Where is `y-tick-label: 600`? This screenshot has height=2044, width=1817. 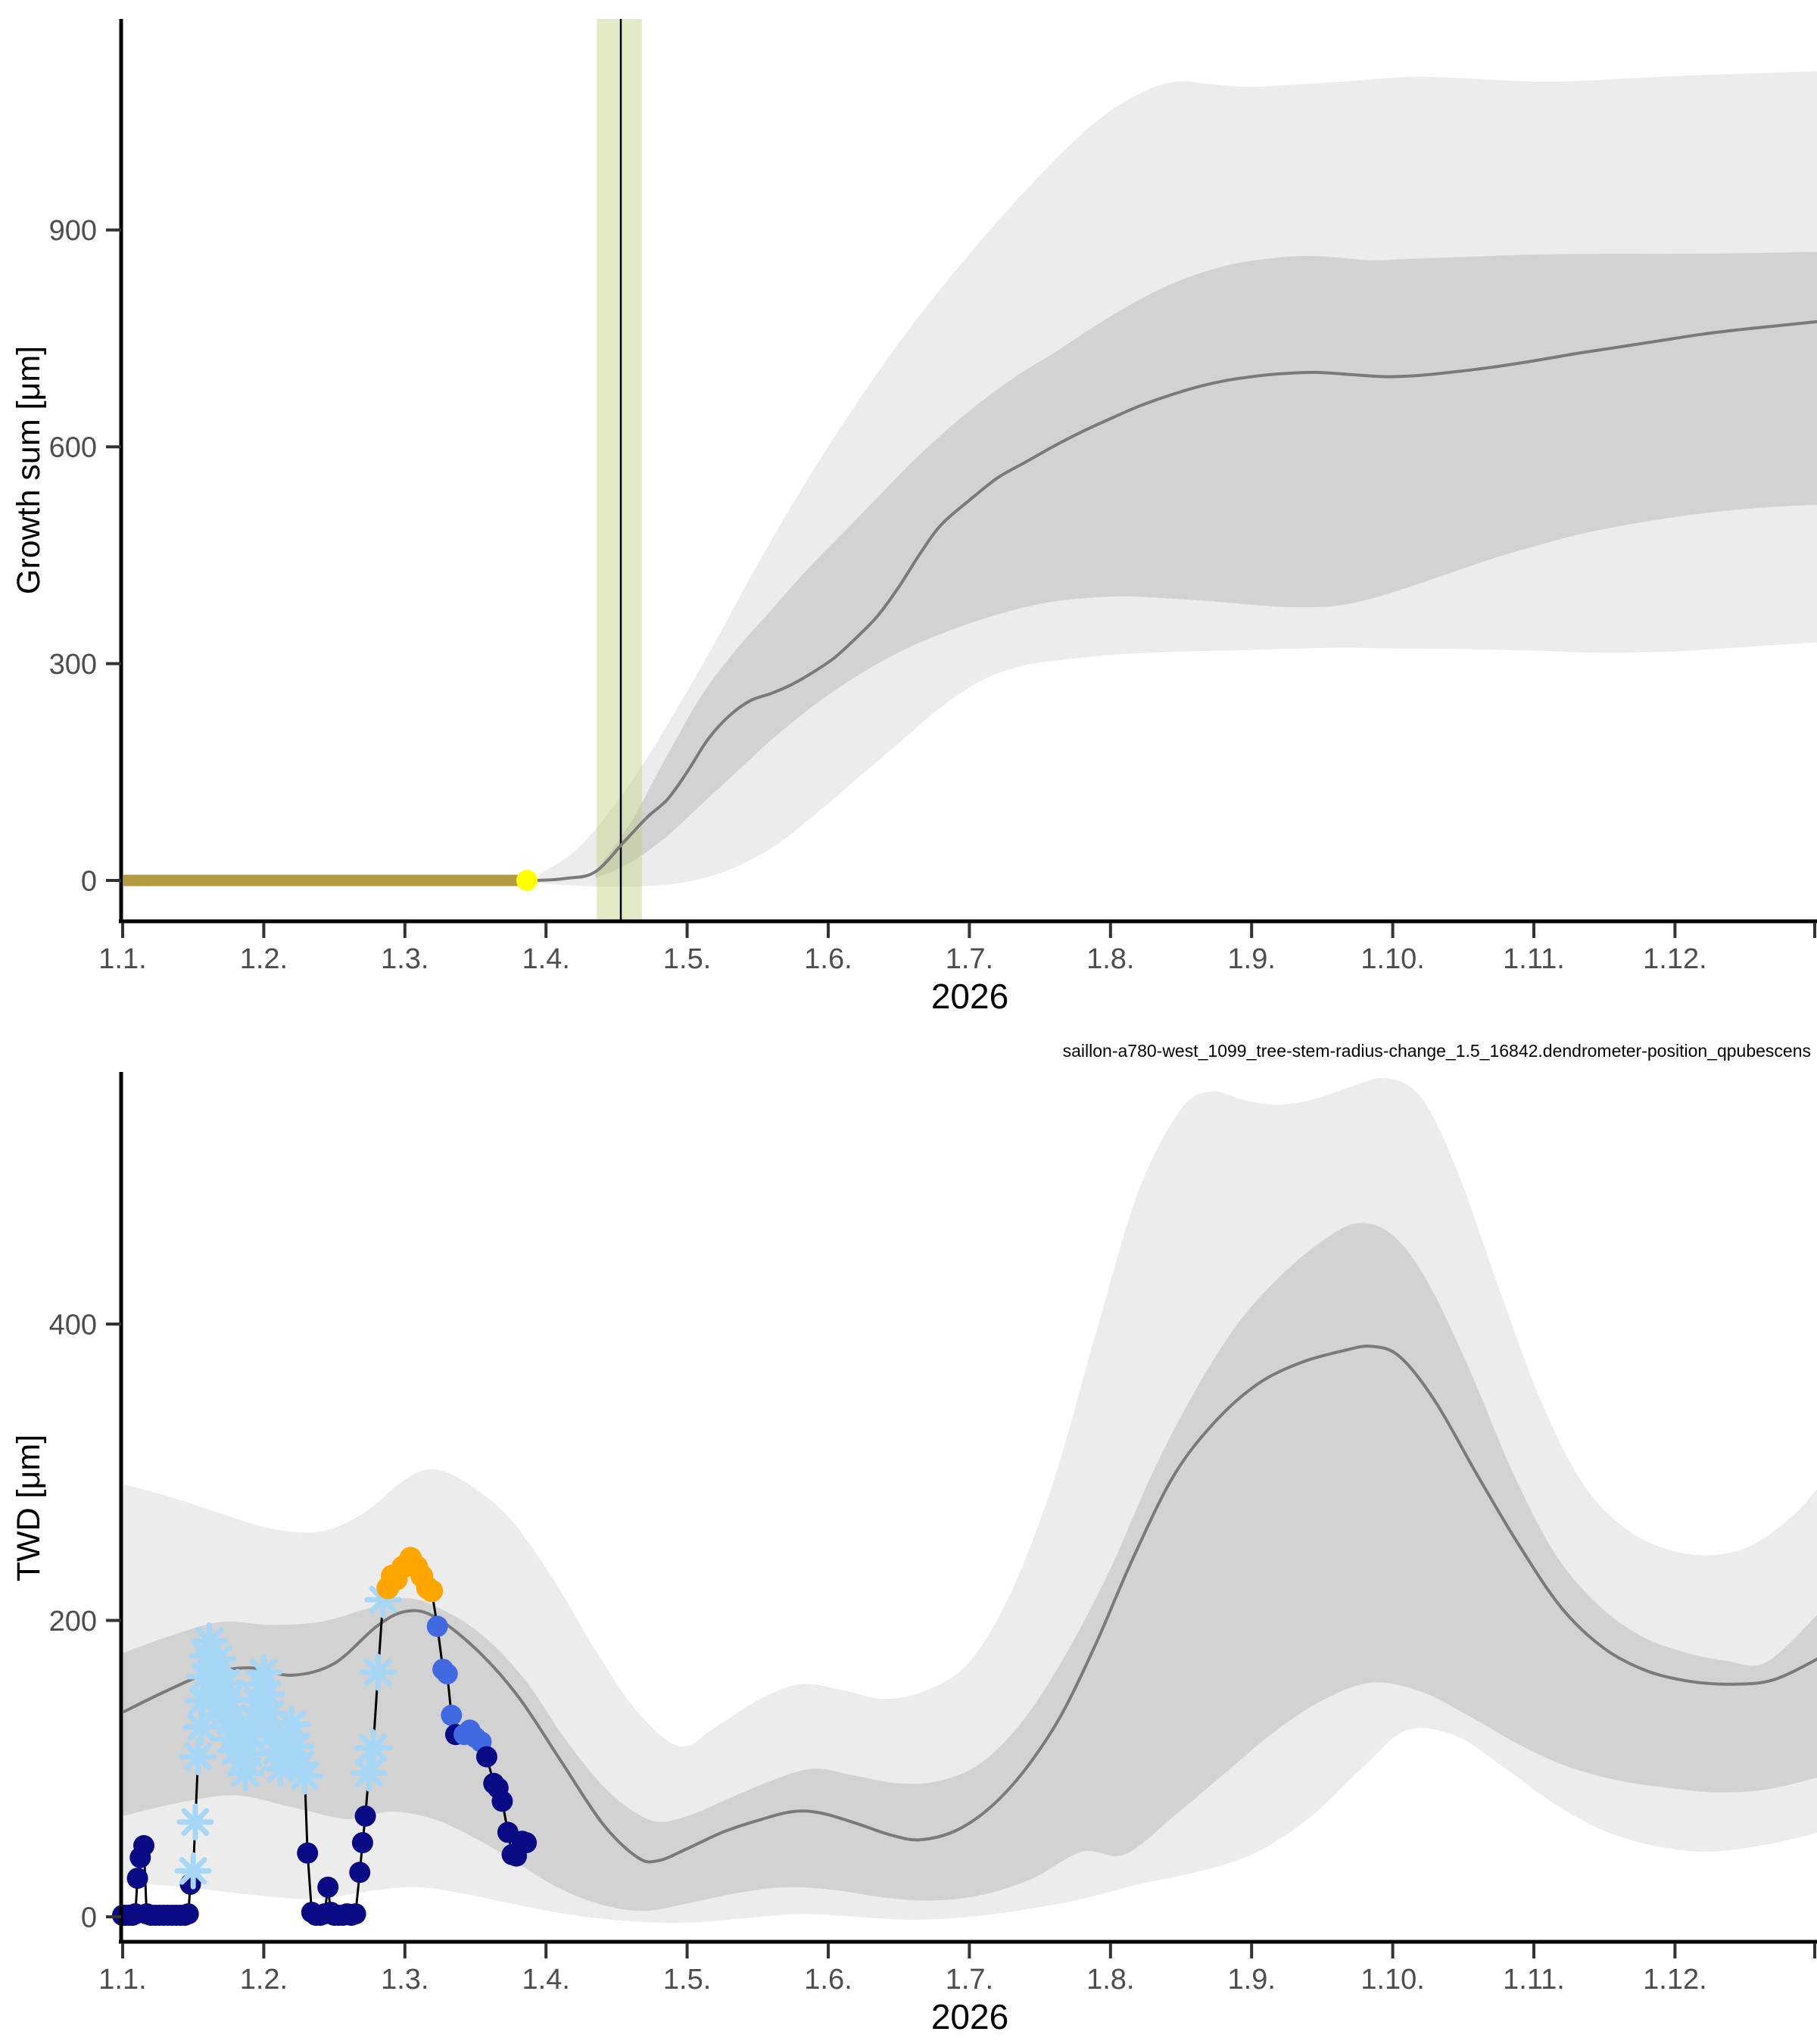 y-tick-label: 600 is located at coordinates (73, 447).